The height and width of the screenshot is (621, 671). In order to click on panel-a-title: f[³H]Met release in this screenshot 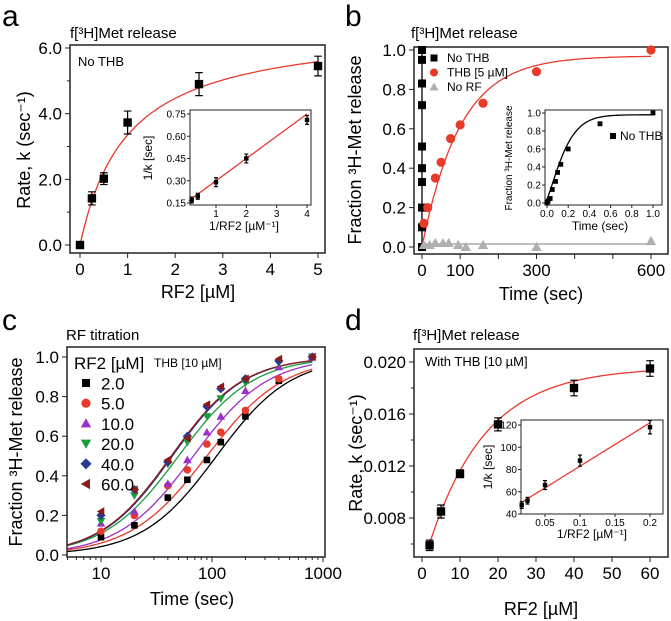, I will do `click(123, 33)`.